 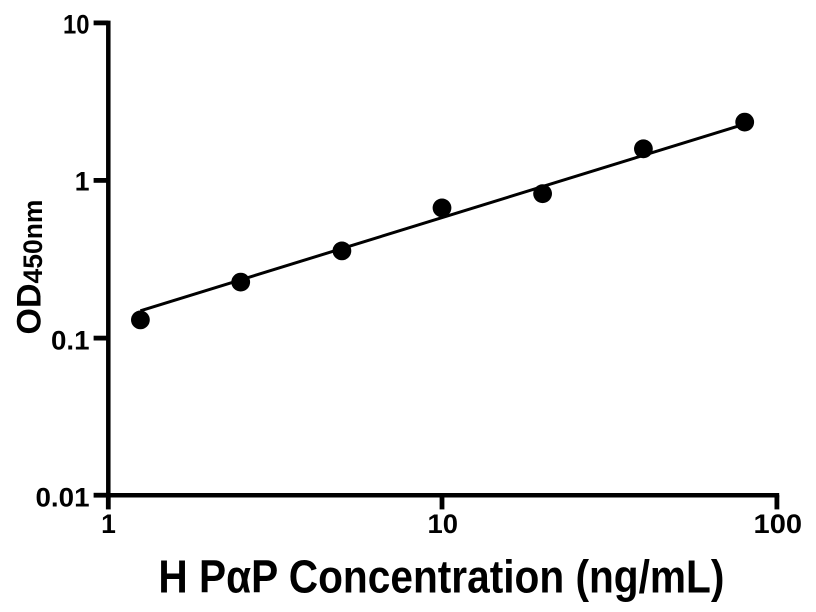 I want to click on svg-text: 0.01, so click(x=63, y=498).